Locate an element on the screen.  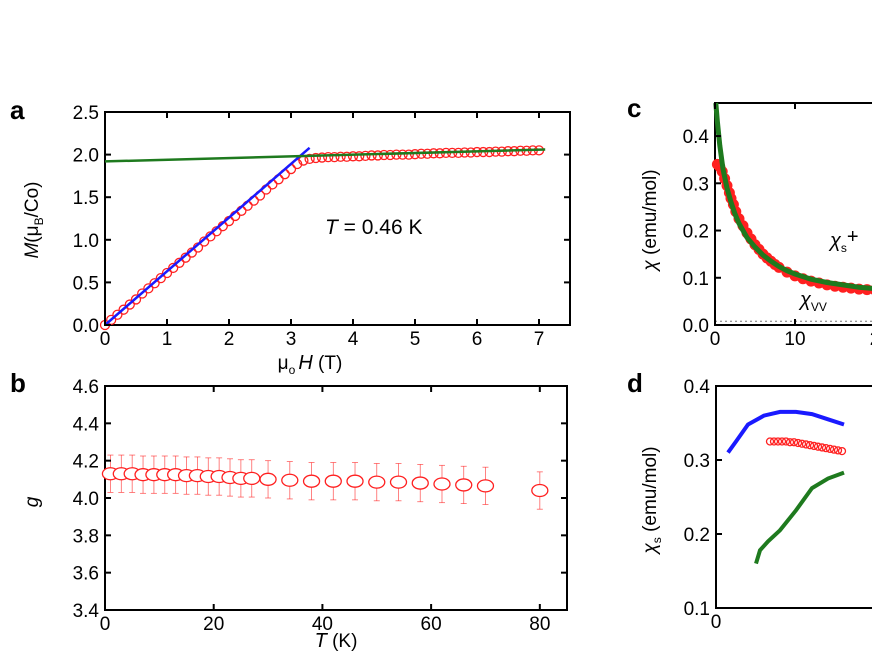
y-tick-label: 1.0 is located at coordinates (86, 241).